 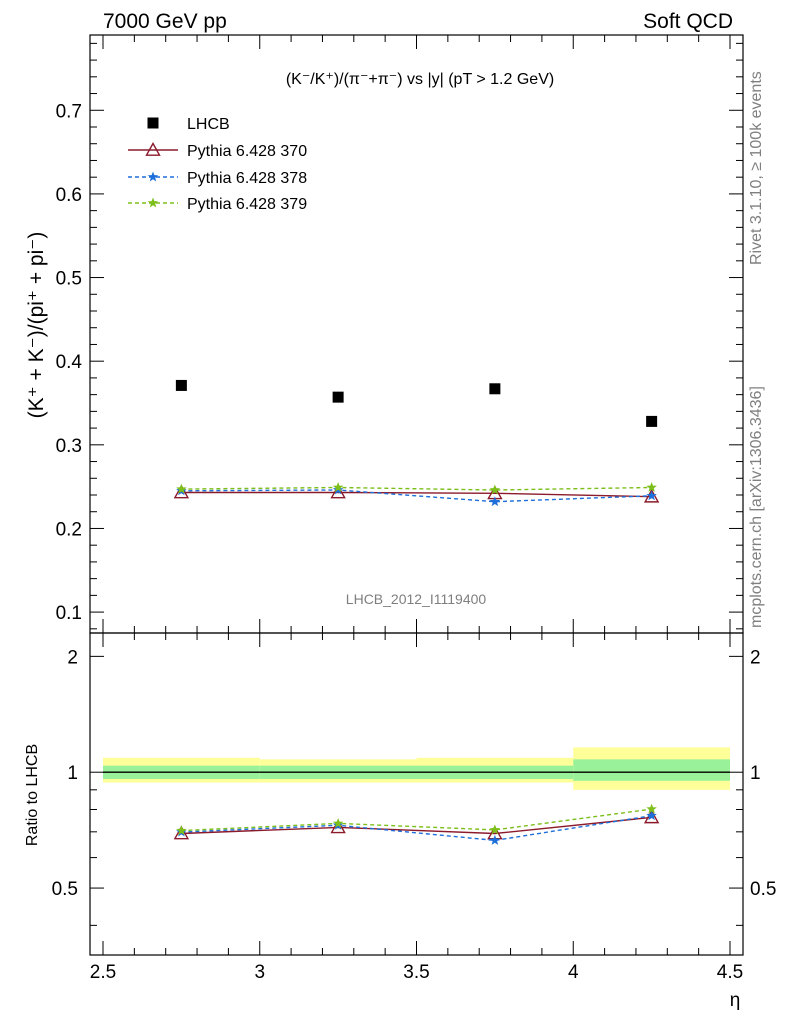 I want to click on y-tick-label-6: 0.7, so click(x=69, y=111).